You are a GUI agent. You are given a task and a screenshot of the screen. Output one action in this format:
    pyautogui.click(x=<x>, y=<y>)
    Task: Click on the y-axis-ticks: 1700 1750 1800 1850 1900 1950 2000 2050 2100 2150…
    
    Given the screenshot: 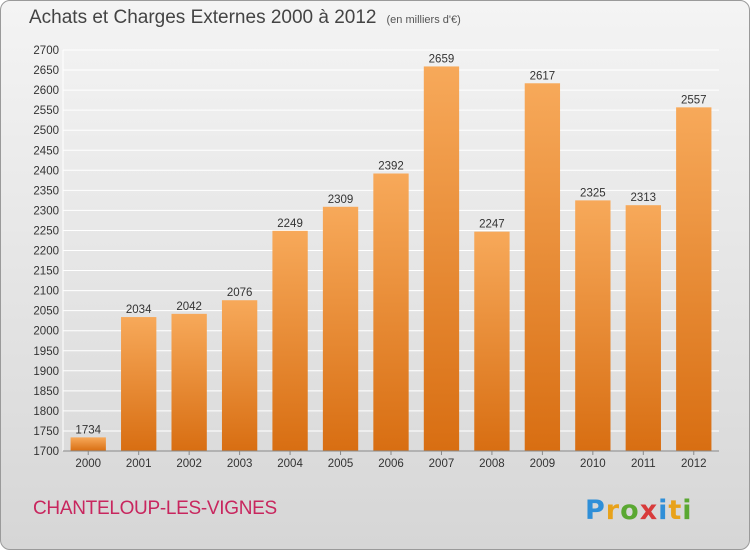 What is the action you would take?
    pyautogui.click(x=46, y=251)
    